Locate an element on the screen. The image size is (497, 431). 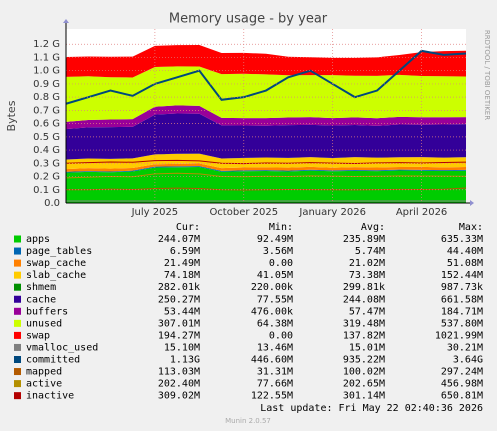
line is located at coordinates (266, 162).